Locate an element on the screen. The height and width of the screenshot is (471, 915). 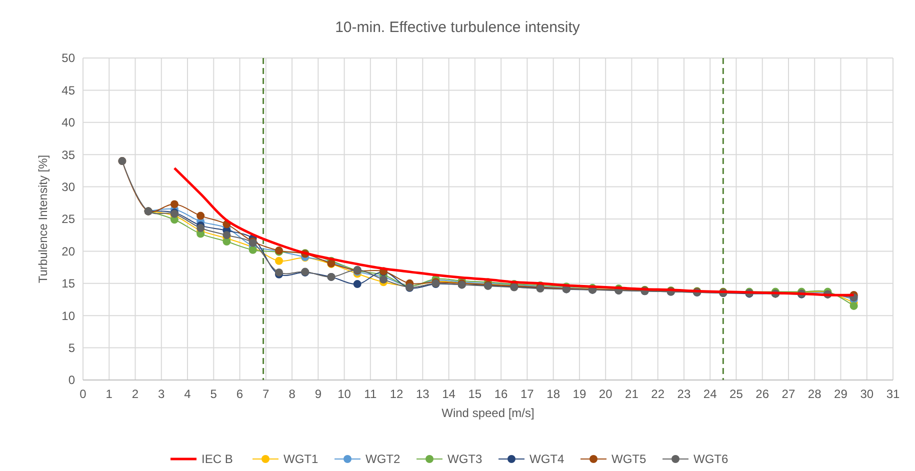
y-tick-label: 30 is located at coordinates (69, 187).